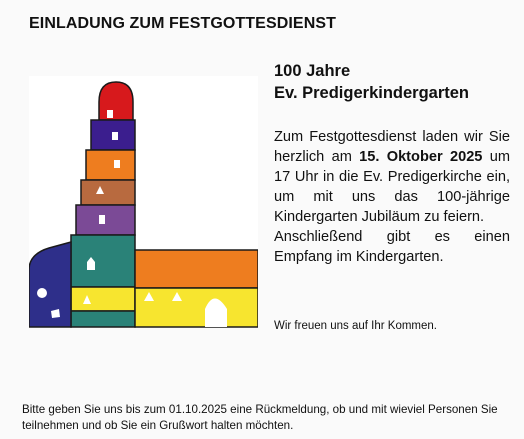 This screenshot has width=524, height=439. I want to click on tower-top-red, so click(116, 101).